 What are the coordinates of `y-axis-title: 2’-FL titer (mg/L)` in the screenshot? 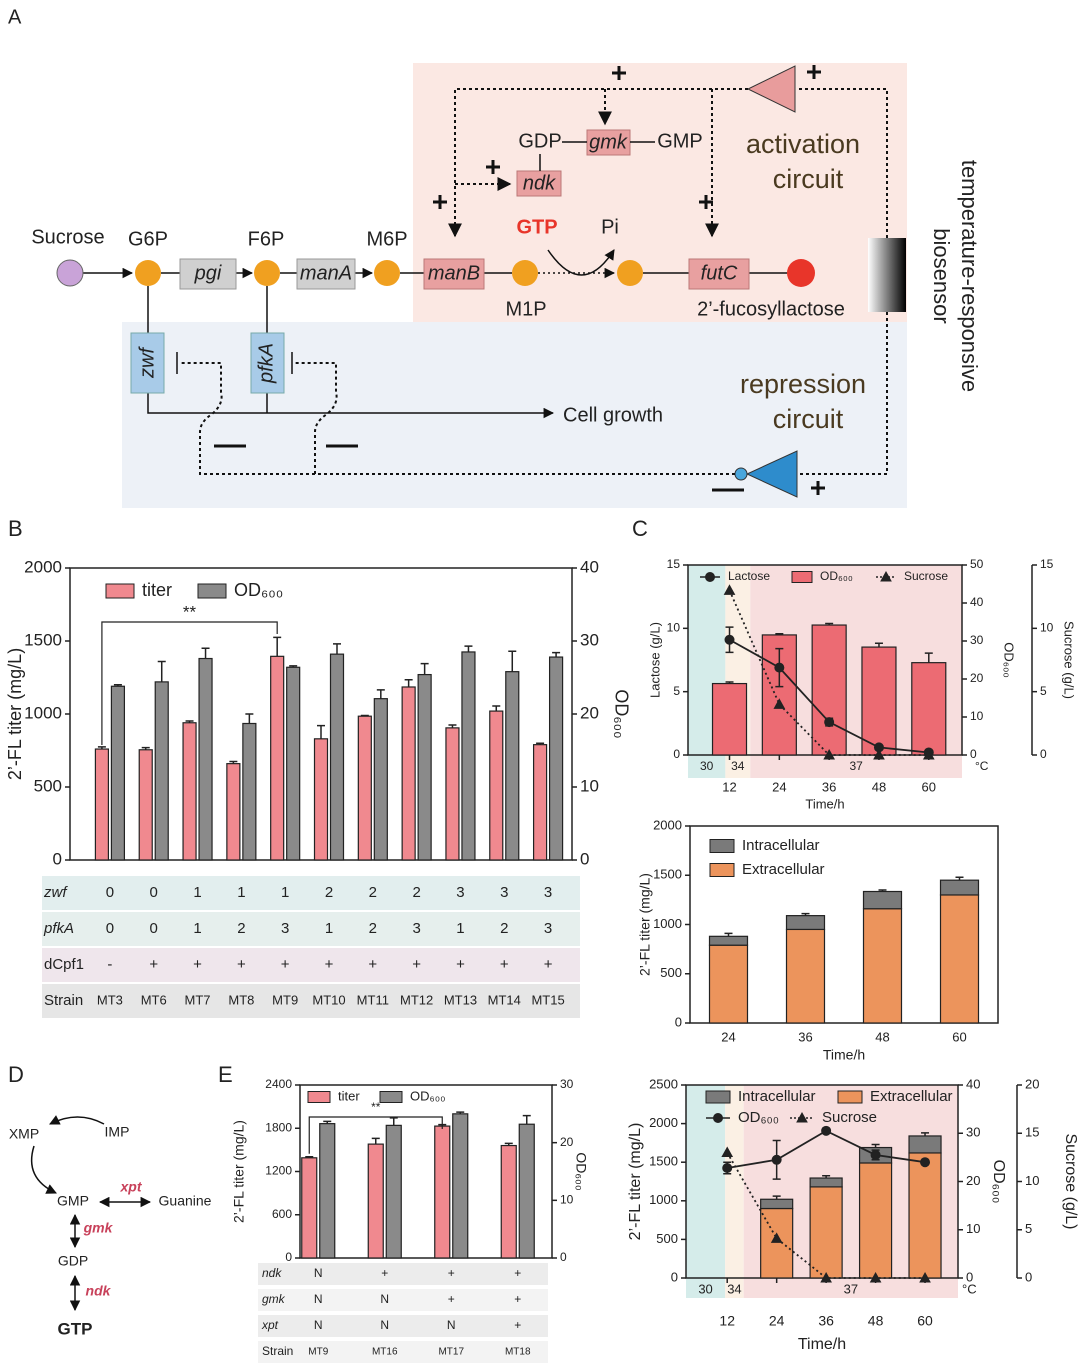 It's located at (645, 924).